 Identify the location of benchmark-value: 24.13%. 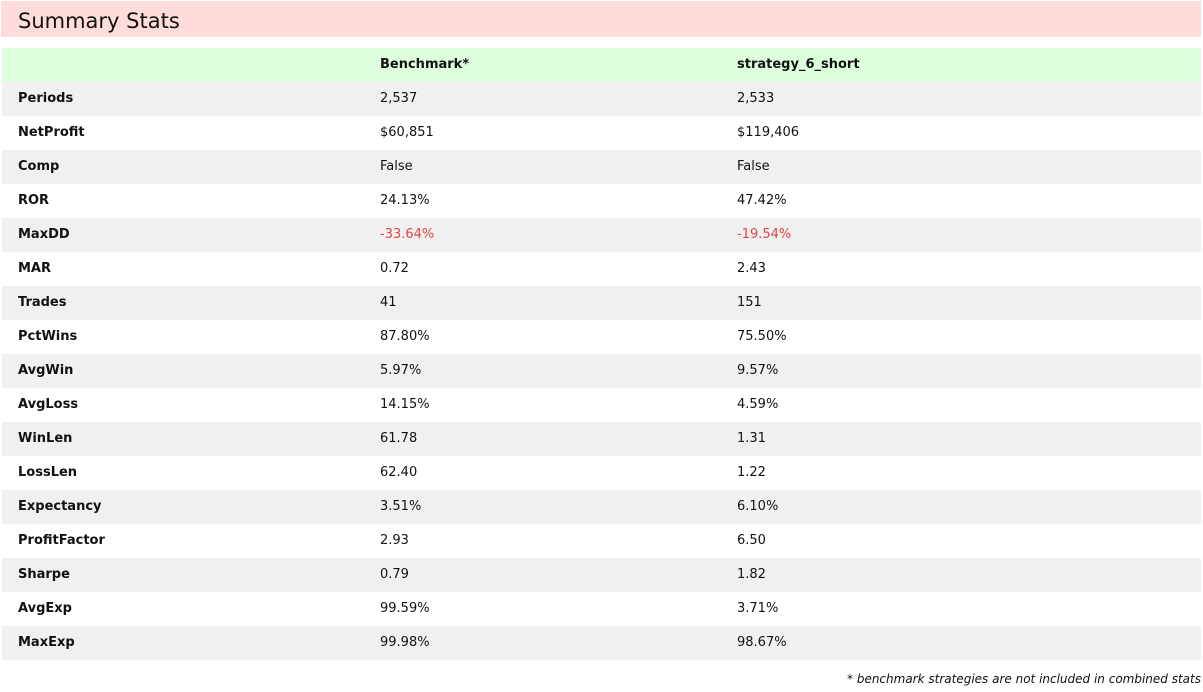
(405, 200).